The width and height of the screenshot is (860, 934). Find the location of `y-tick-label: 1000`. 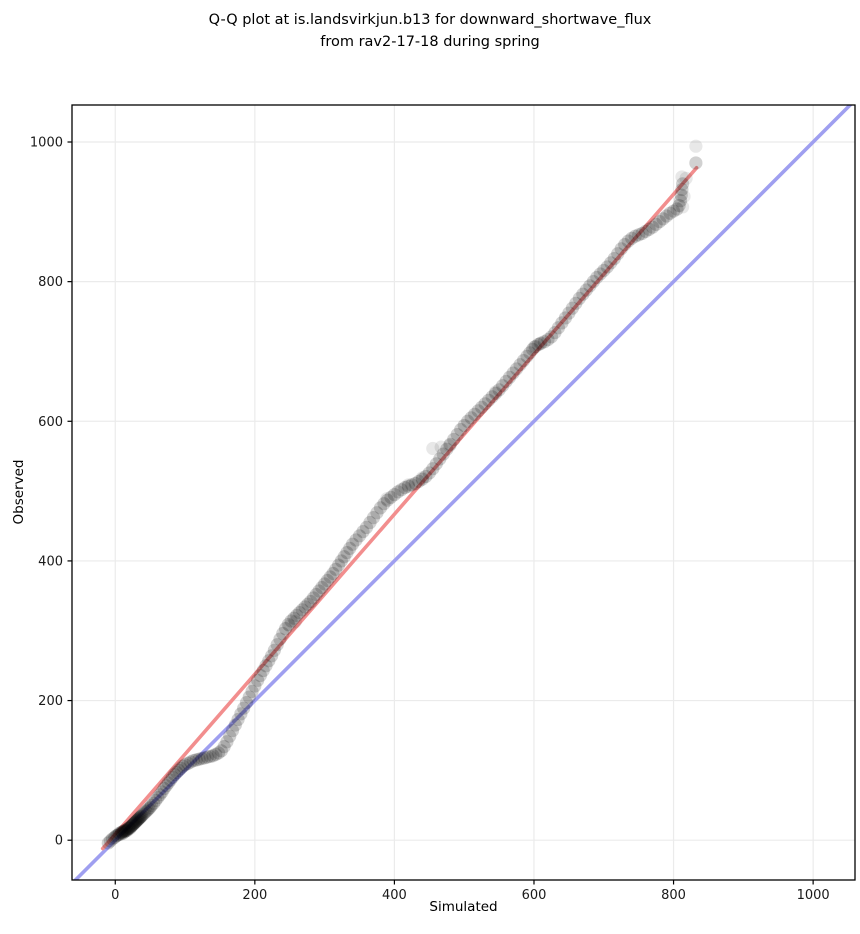

y-tick-label: 1000 is located at coordinates (46, 143).